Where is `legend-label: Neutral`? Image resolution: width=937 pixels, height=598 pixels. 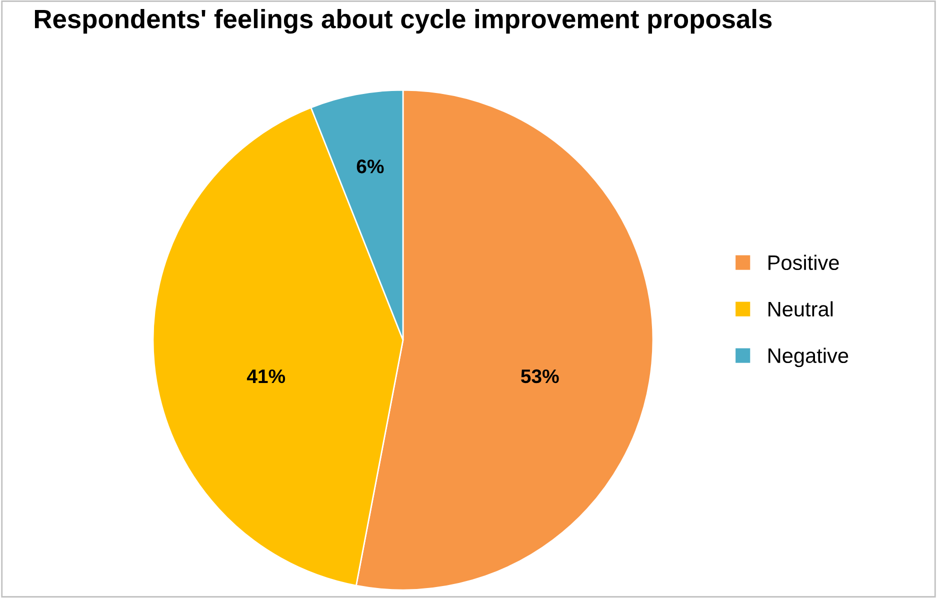
legend-label: Neutral is located at coordinates (800, 309).